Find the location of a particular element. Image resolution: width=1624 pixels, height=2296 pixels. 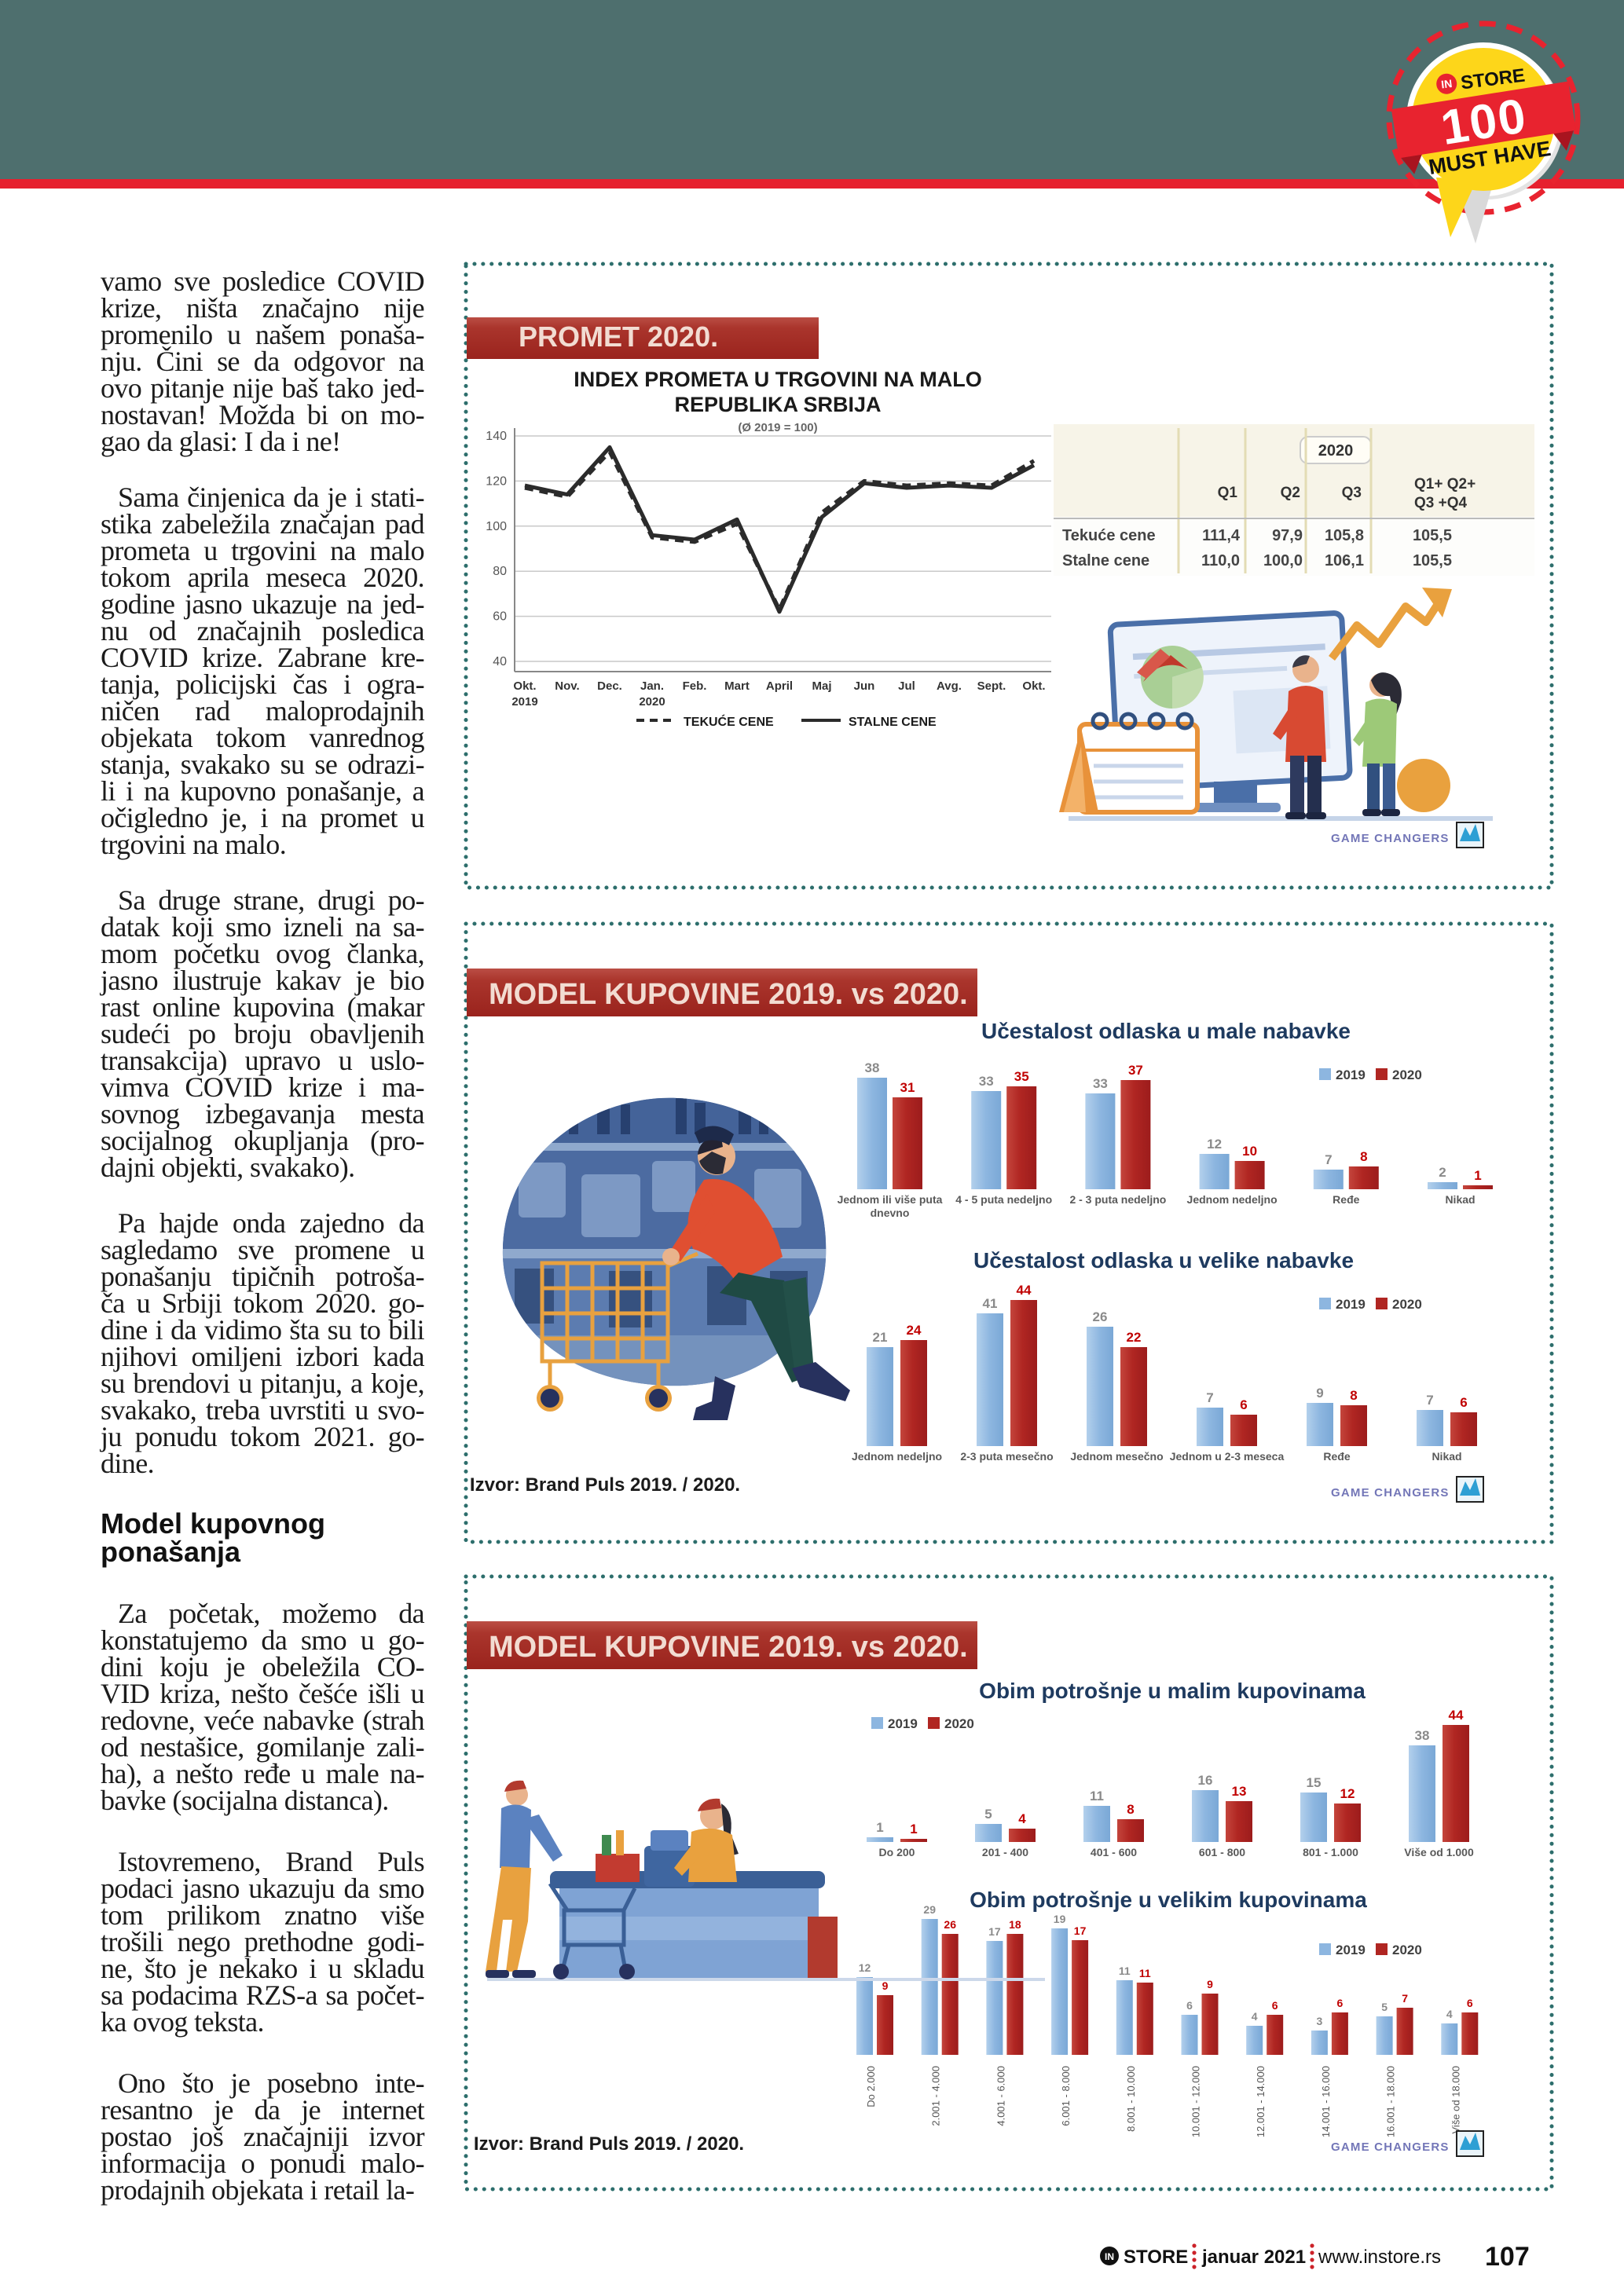

svg-text: Feb. is located at coordinates (695, 686).